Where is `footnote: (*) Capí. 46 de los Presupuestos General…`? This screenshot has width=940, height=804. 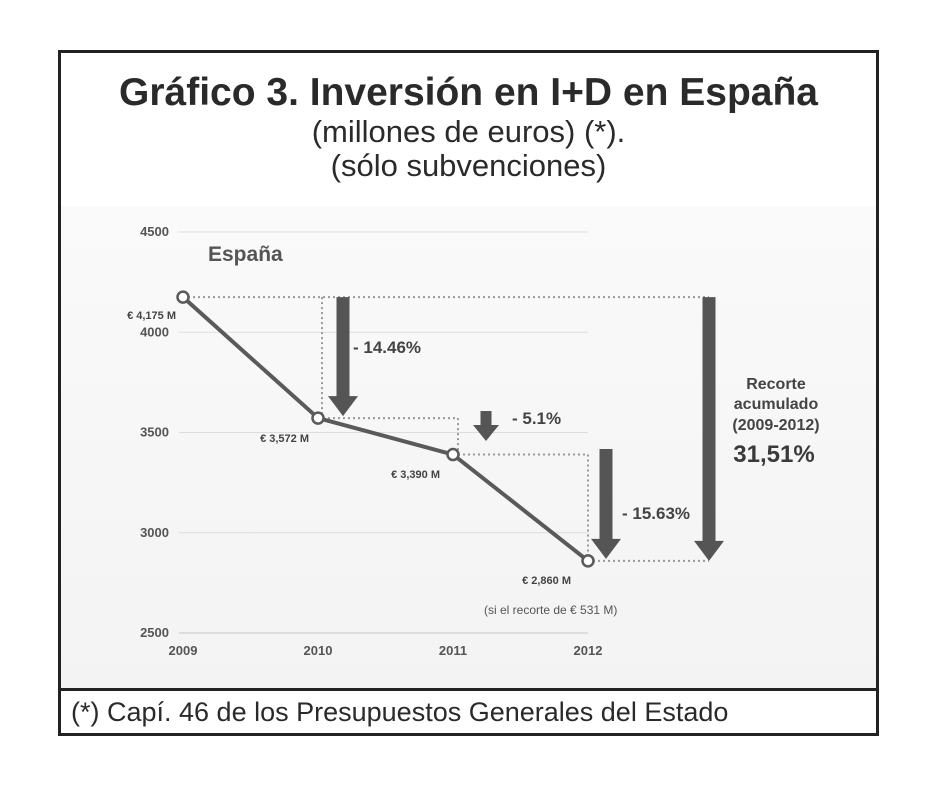 footnote: (*) Capí. 46 de los Presupuestos General… is located at coordinates (468, 710).